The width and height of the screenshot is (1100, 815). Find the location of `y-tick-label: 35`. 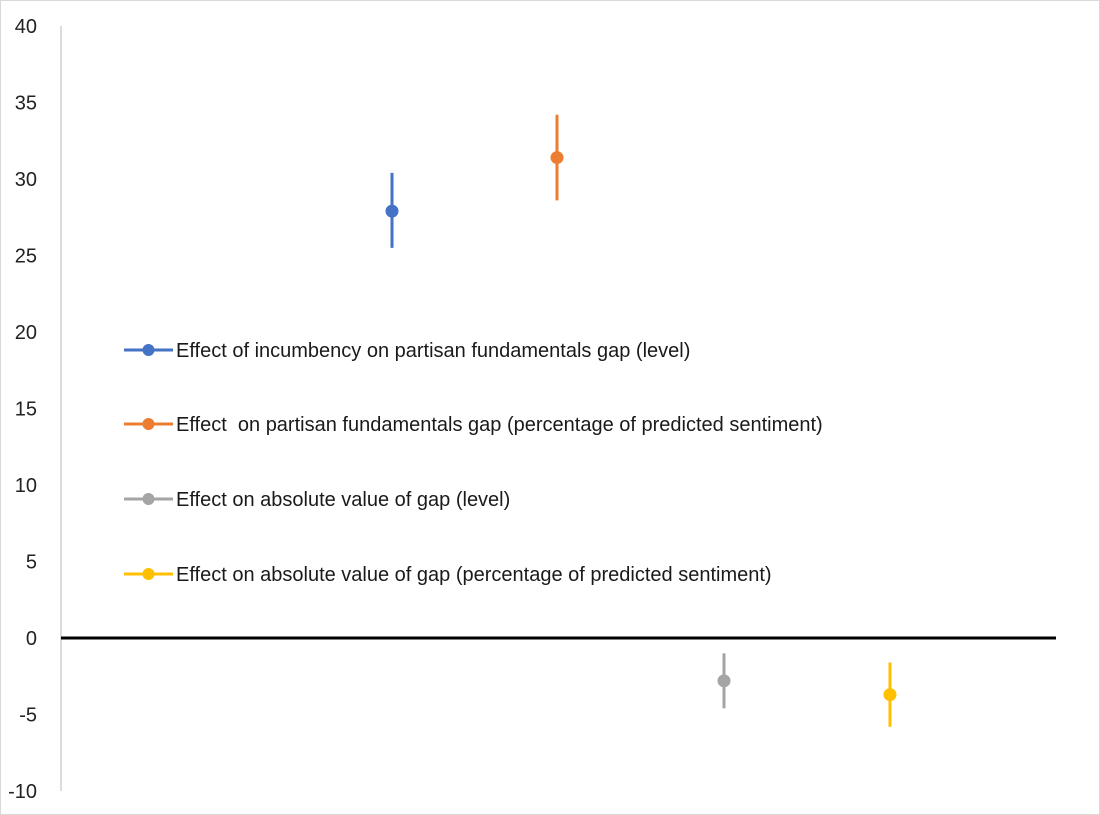

y-tick-label: 35 is located at coordinates (26, 104).